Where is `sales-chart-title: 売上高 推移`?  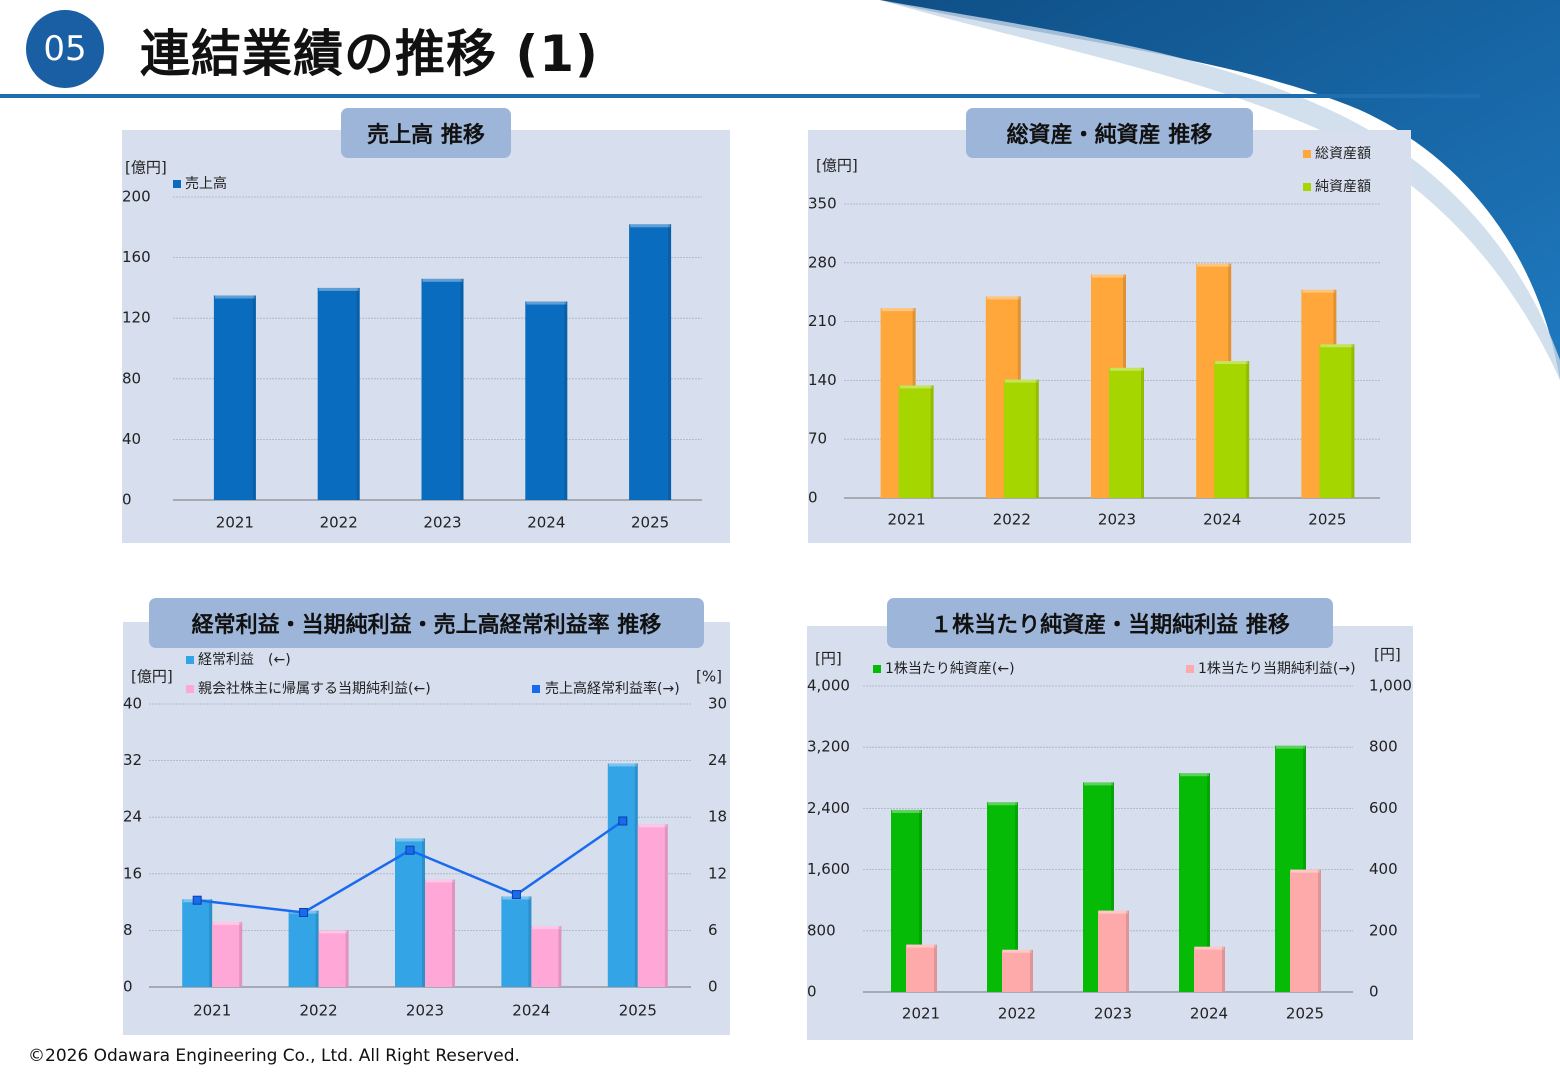 sales-chart-title: 売上高 推移 is located at coordinates (426, 133).